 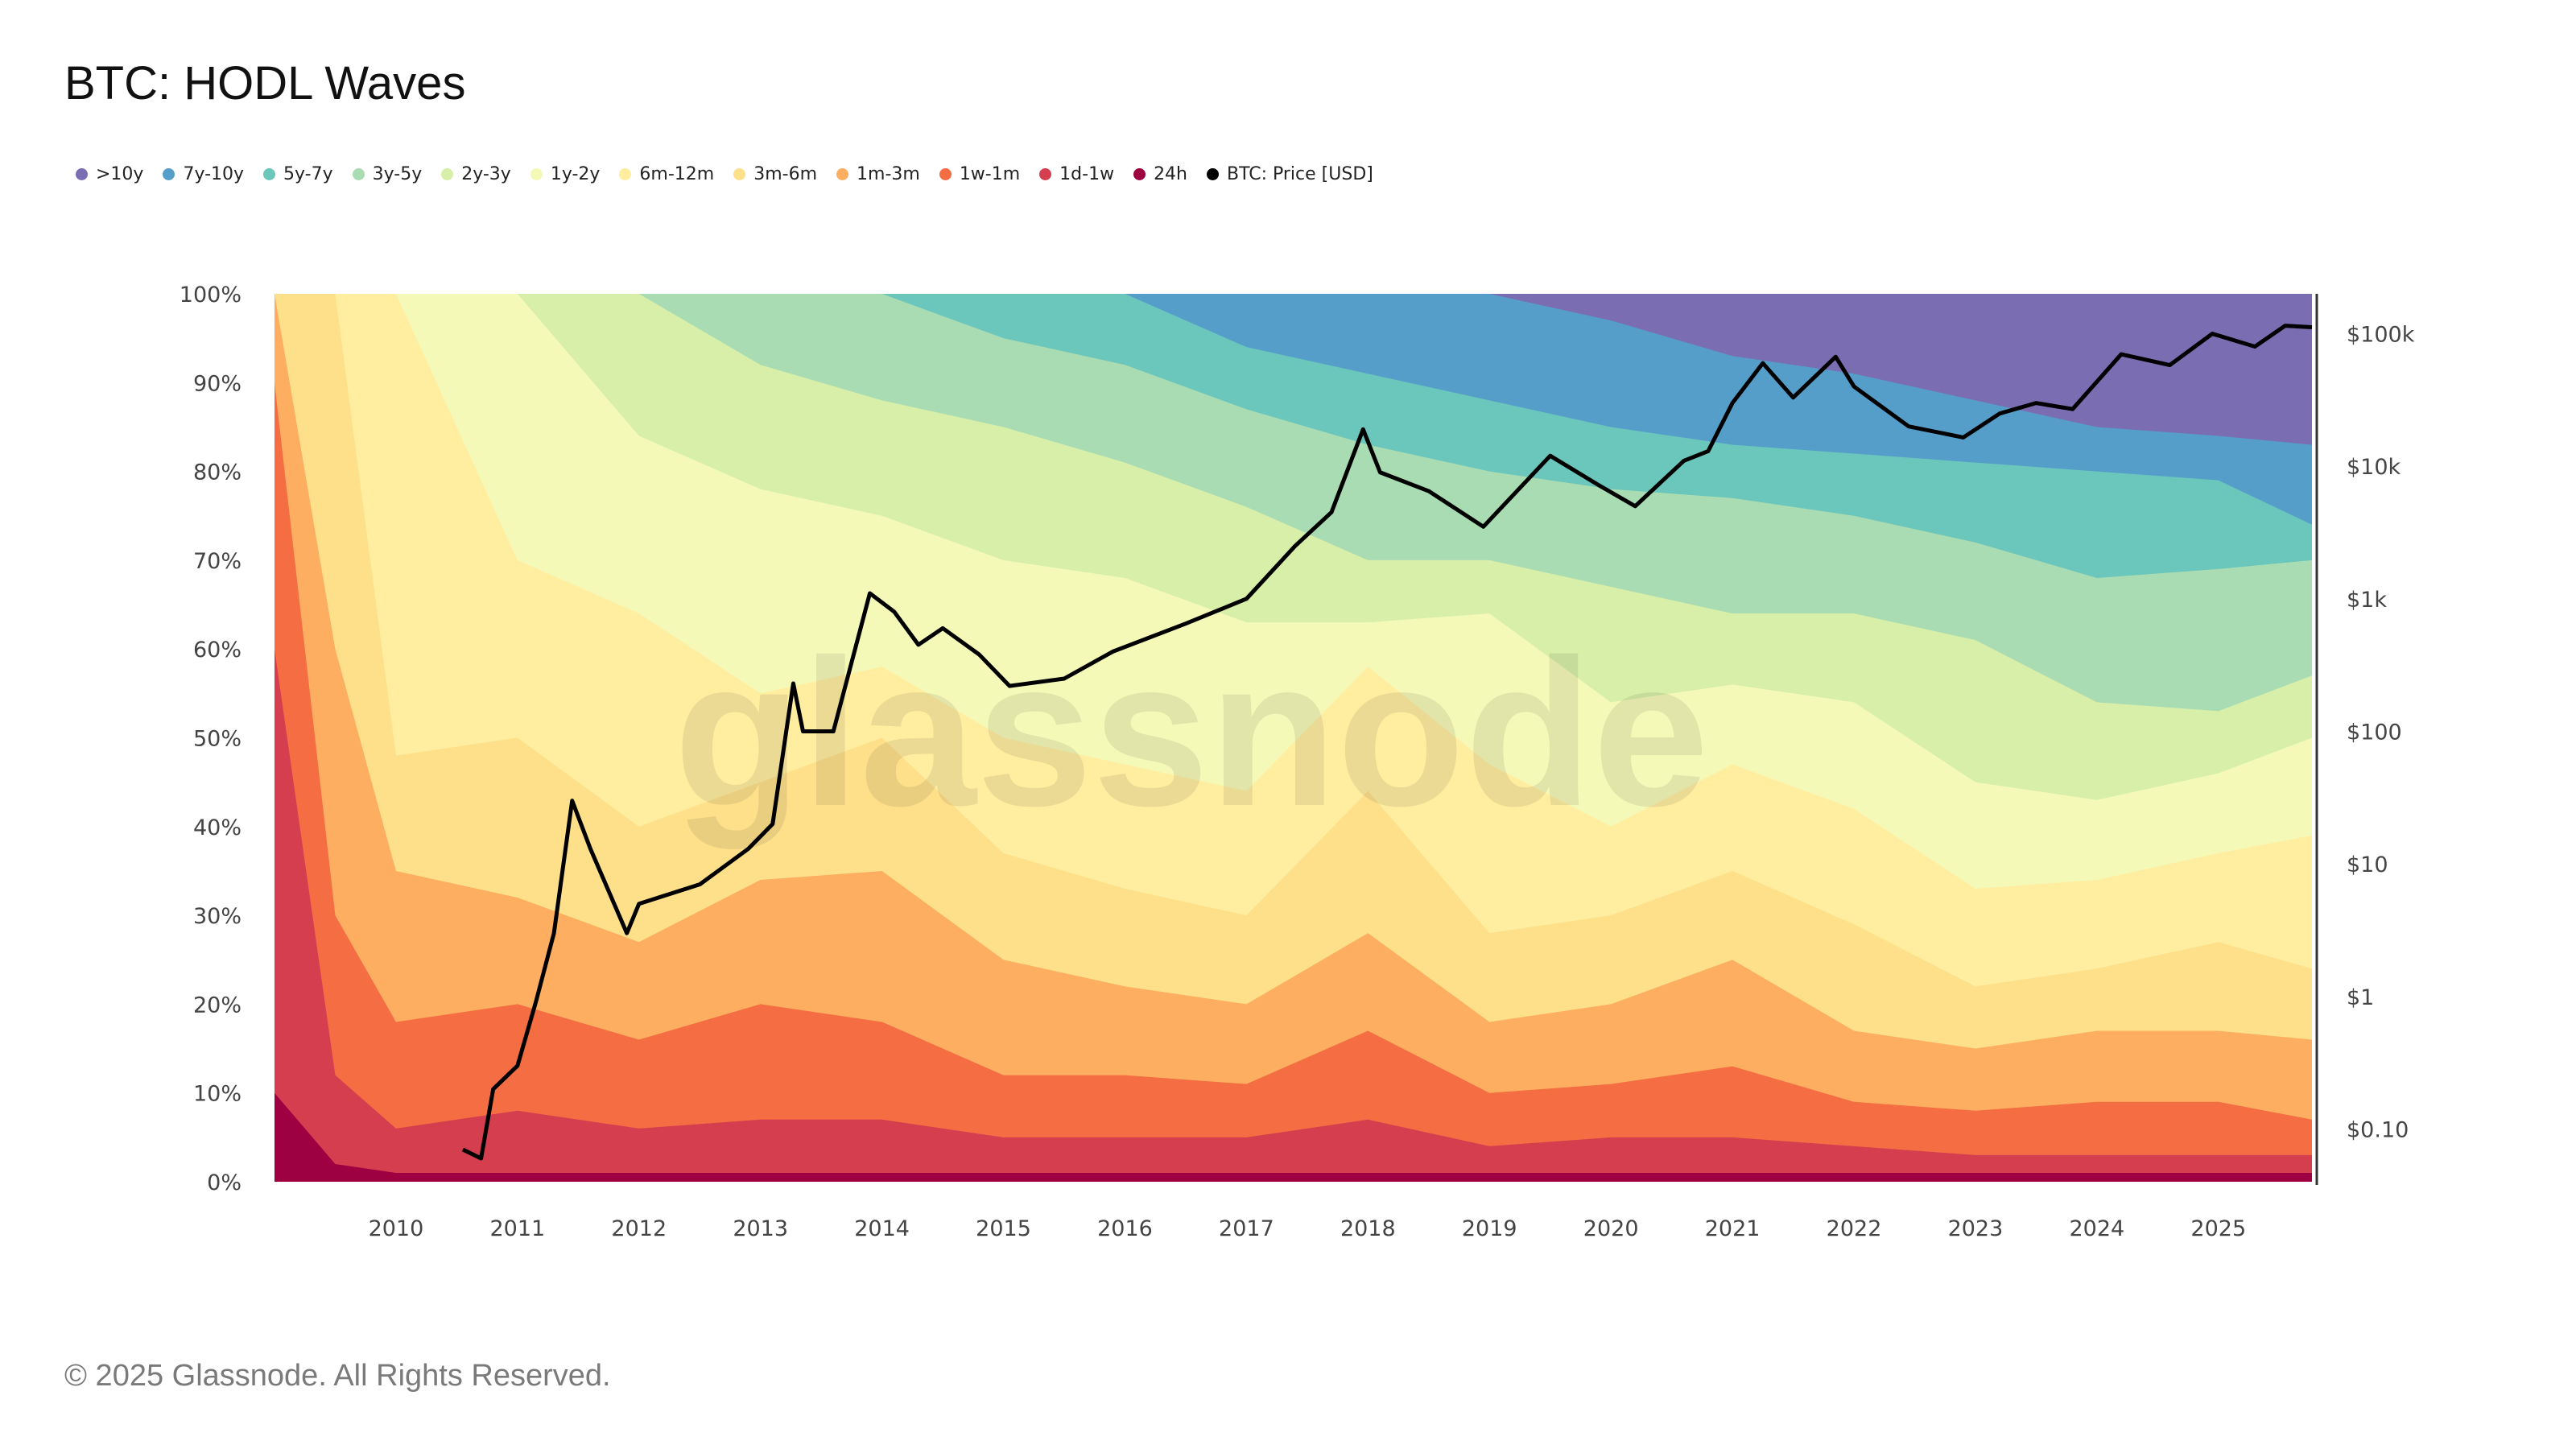 I want to click on y-right-tick-label: $1, so click(x=2360, y=997).